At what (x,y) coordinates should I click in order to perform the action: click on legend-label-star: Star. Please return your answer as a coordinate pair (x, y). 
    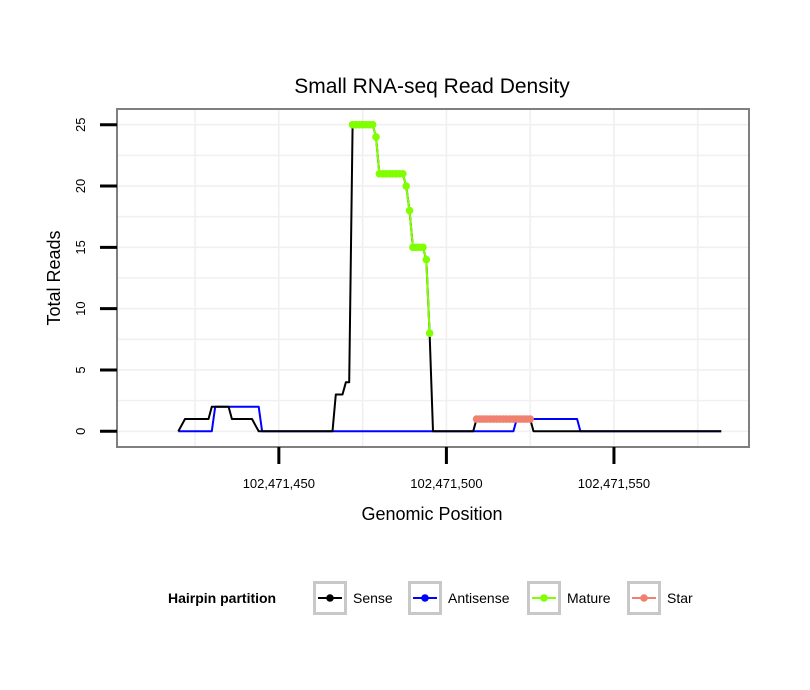
    Looking at the image, I should click on (680, 598).